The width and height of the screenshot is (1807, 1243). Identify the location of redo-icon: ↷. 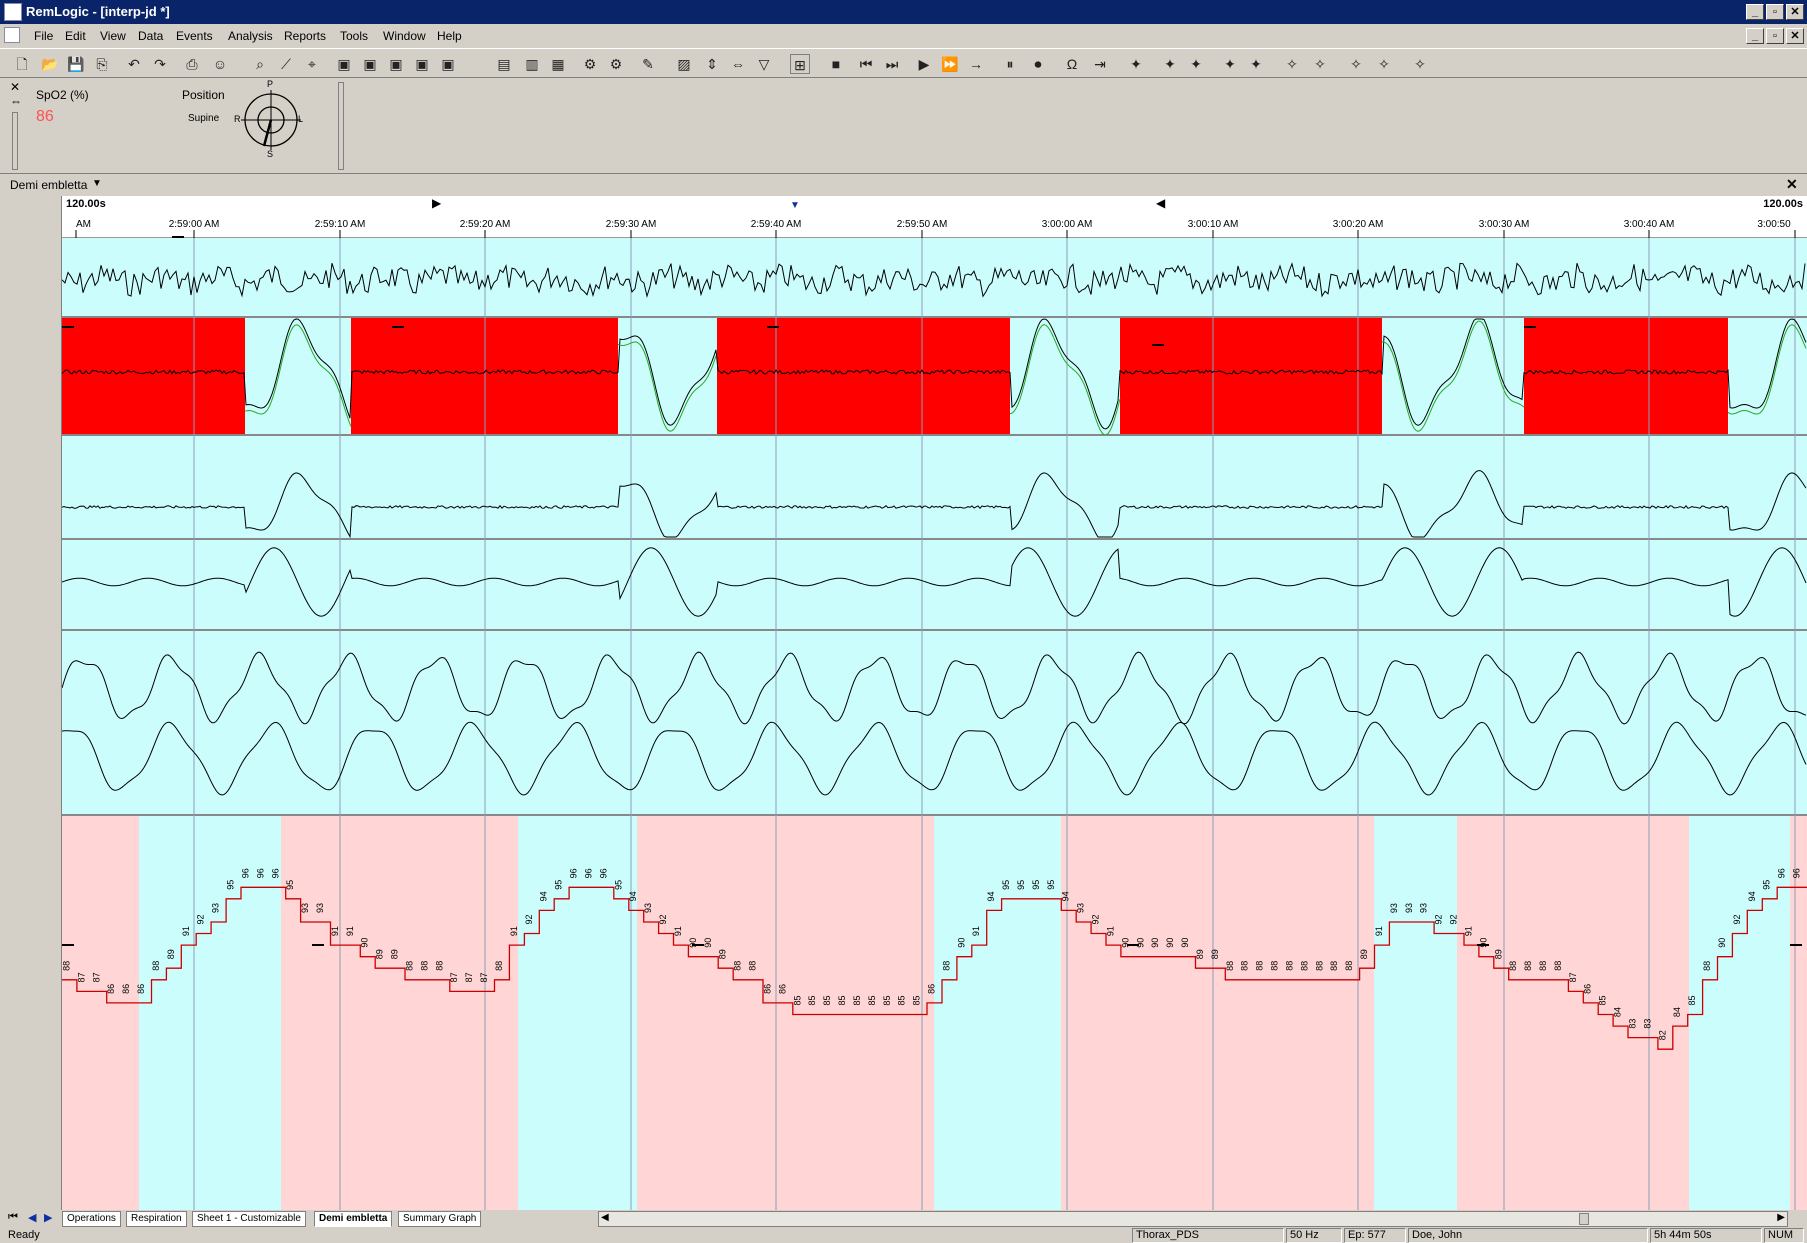
(160, 64).